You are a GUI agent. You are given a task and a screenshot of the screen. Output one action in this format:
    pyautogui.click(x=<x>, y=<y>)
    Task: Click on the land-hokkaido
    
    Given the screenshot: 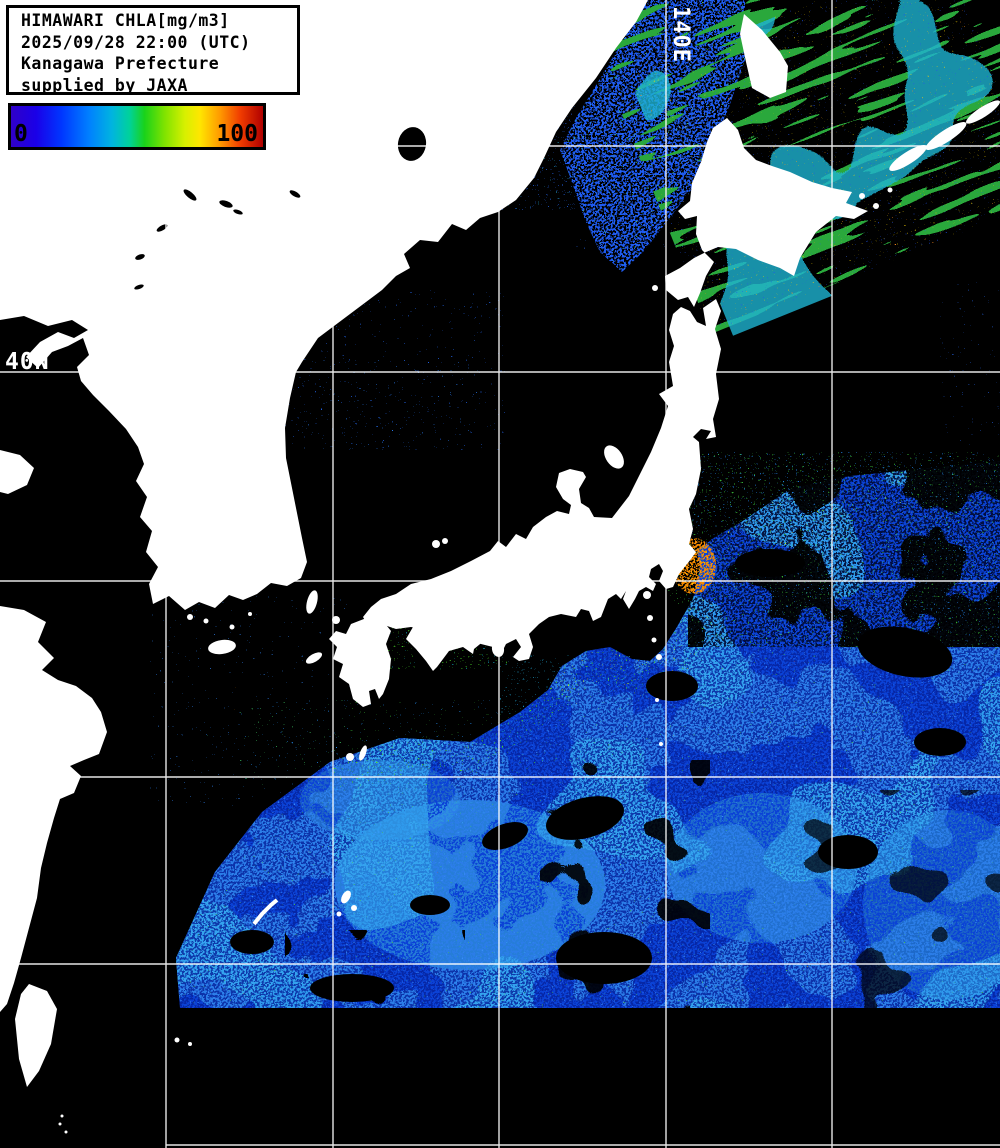 What is the action you would take?
    pyautogui.click(x=766, y=212)
    